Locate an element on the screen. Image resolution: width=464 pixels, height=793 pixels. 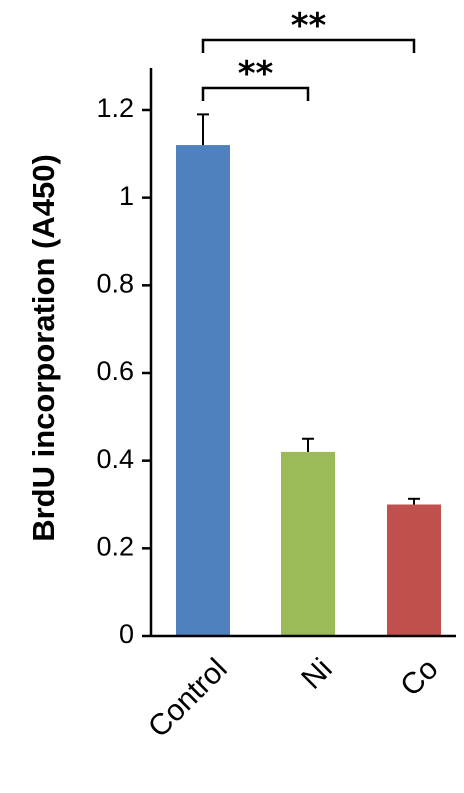
y-tick-label: 0.4 is located at coordinates (115, 459).